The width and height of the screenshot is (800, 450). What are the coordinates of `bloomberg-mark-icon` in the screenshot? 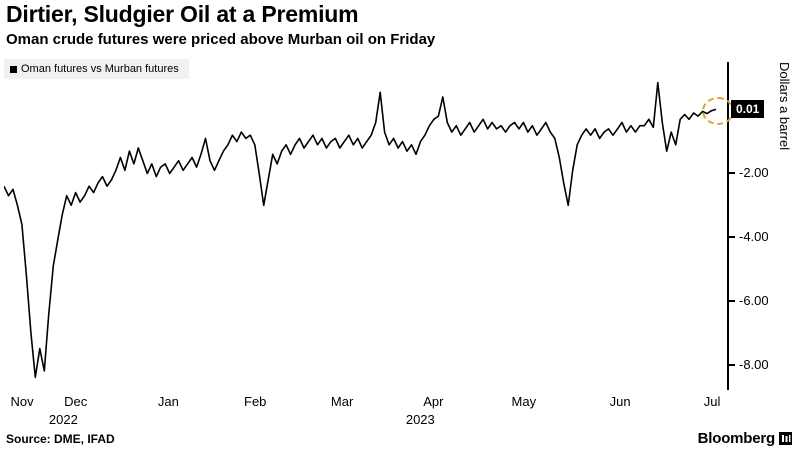 It's located at (785, 438).